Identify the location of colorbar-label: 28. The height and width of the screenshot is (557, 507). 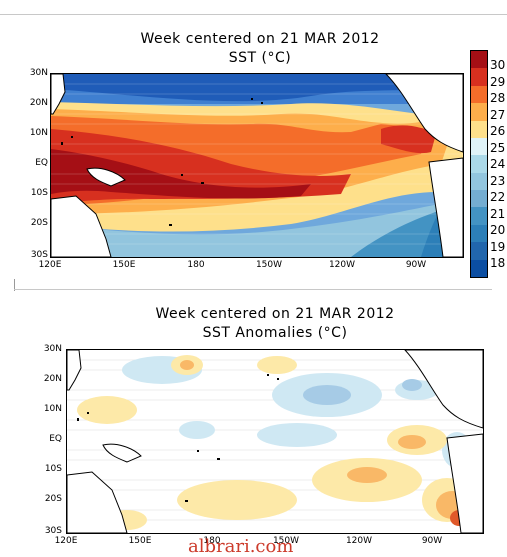
(498, 98).